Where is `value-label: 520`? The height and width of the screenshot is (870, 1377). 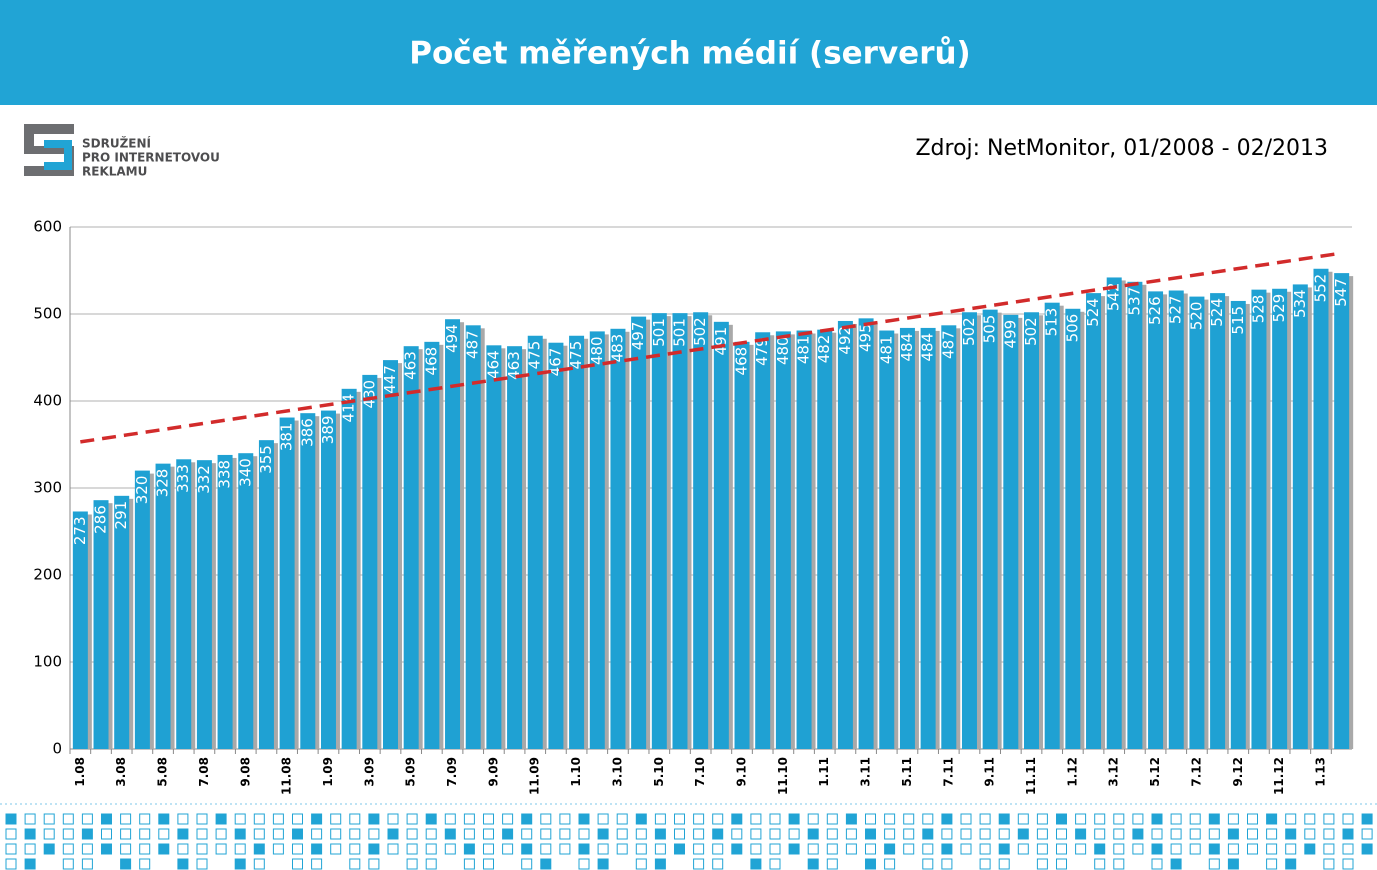 value-label: 520 is located at coordinates (1196, 316).